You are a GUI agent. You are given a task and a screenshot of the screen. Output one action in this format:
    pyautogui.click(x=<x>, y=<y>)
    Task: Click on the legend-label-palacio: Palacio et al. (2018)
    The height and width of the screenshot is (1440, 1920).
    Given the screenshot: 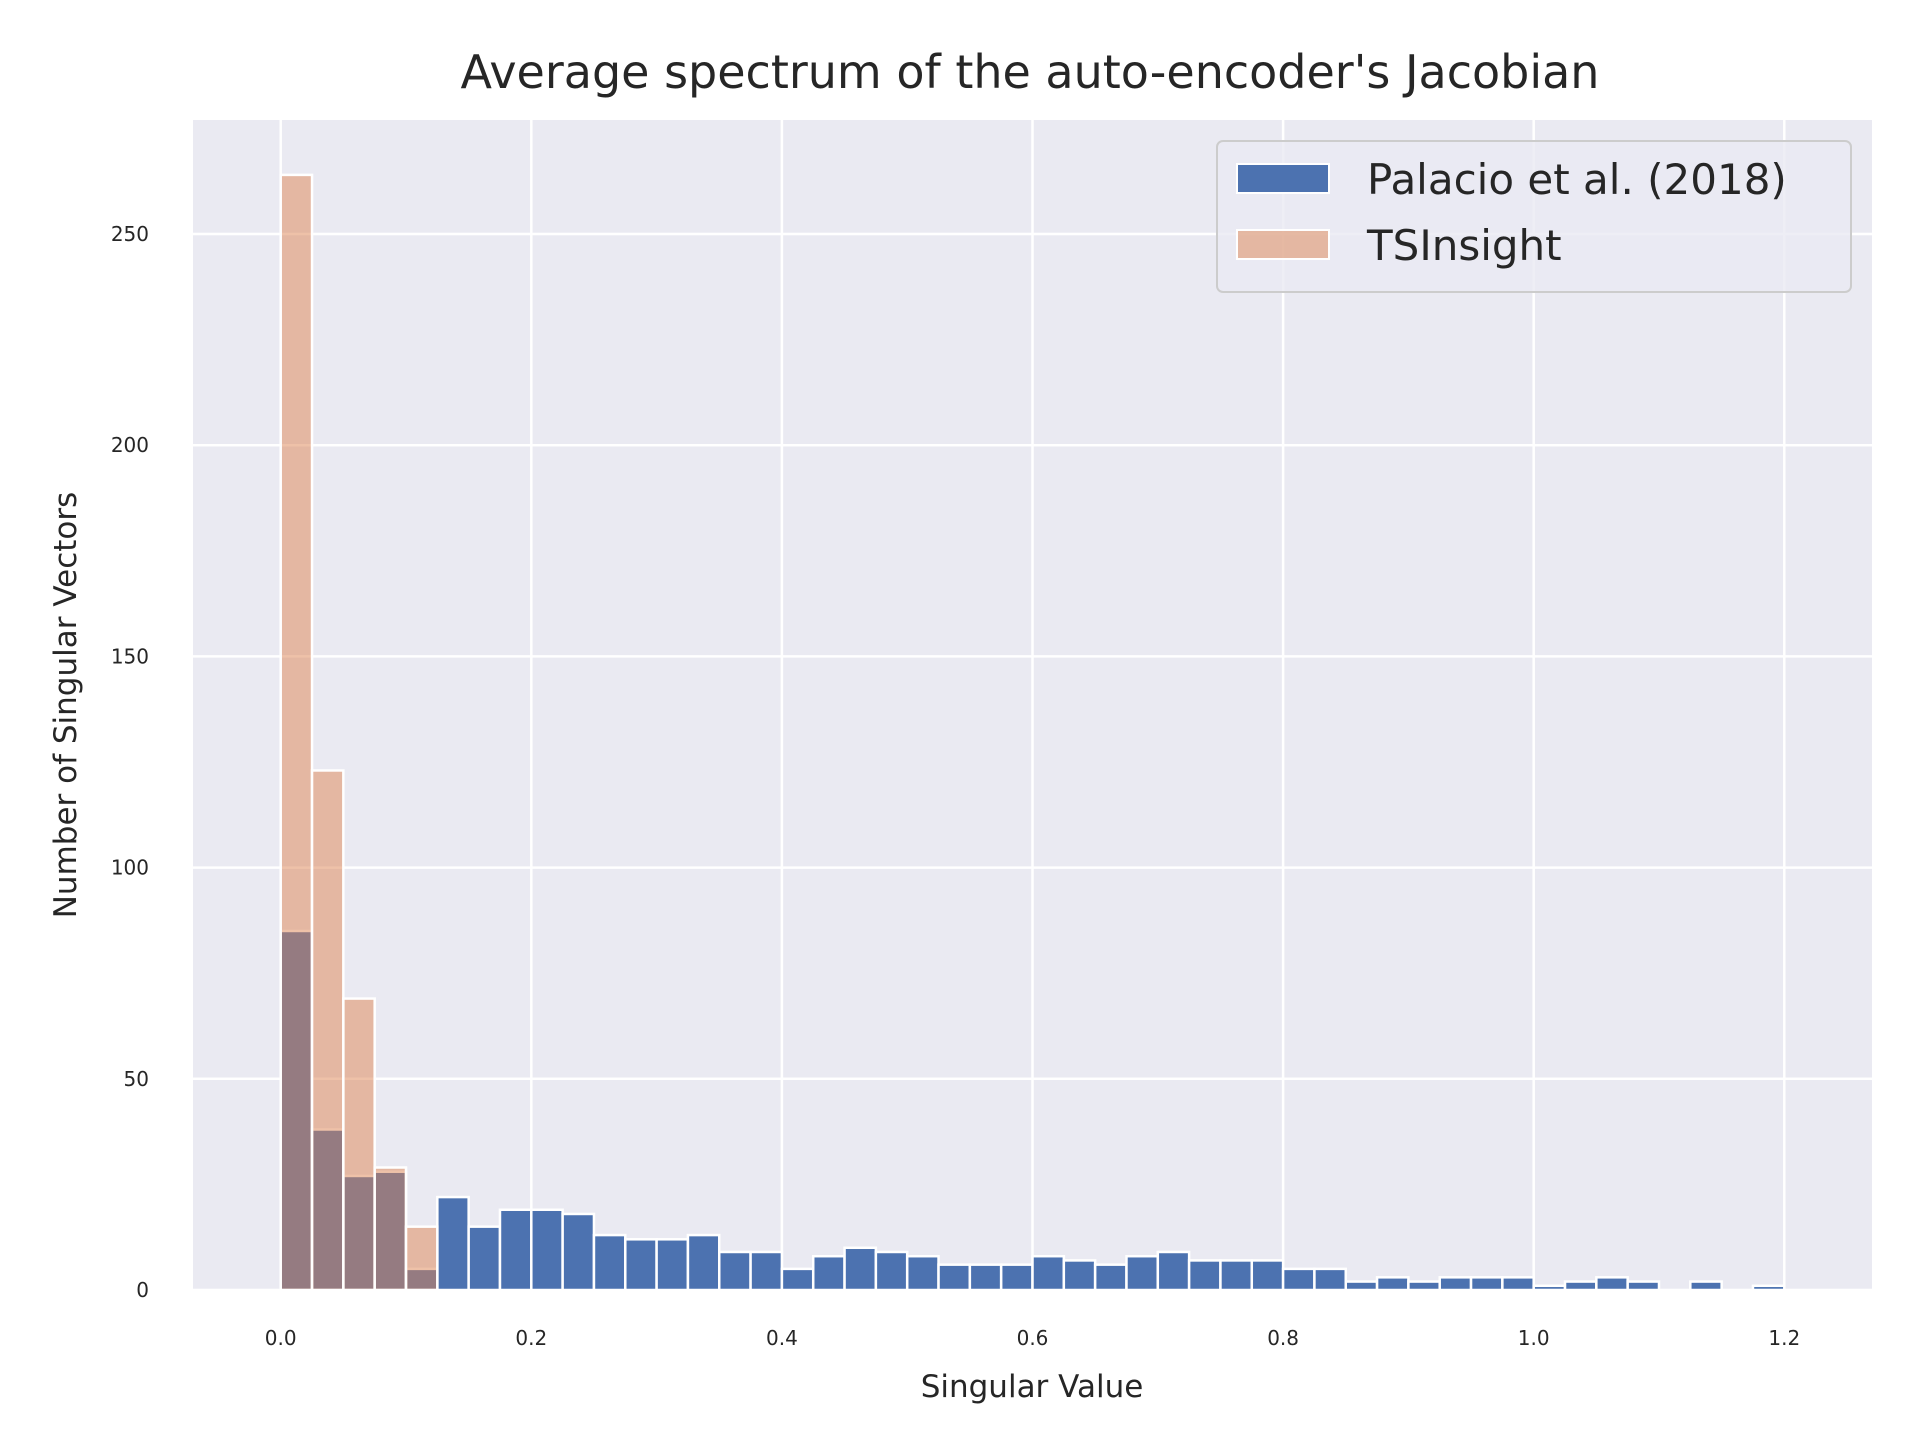 What is the action you would take?
    pyautogui.click(x=1577, y=179)
    